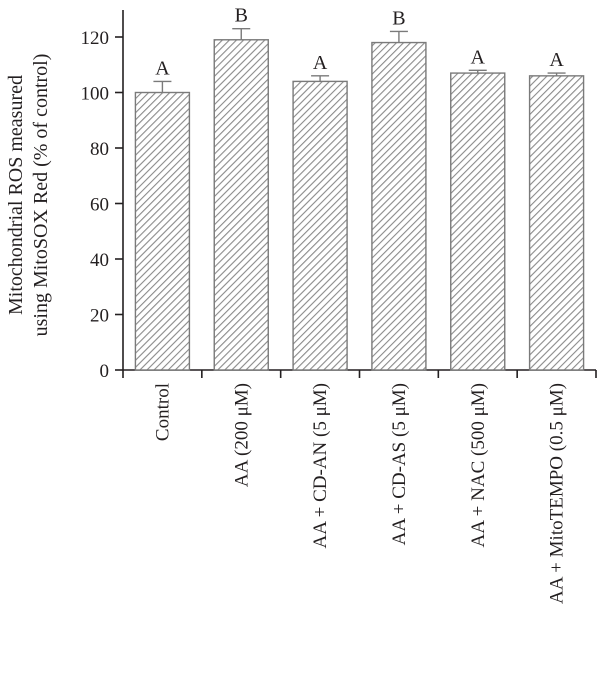  What do you see at coordinates (399, 464) in the screenshot?
I see `category-label: AA + CD-AS (5 μM)` at bounding box center [399, 464].